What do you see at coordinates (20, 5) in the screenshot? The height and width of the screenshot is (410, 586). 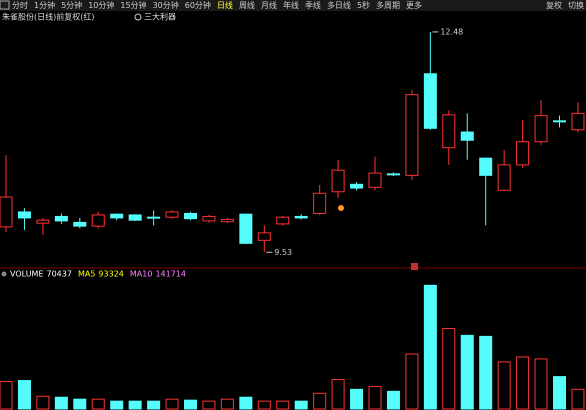 I see `toolbar-item: 分时` at bounding box center [20, 5].